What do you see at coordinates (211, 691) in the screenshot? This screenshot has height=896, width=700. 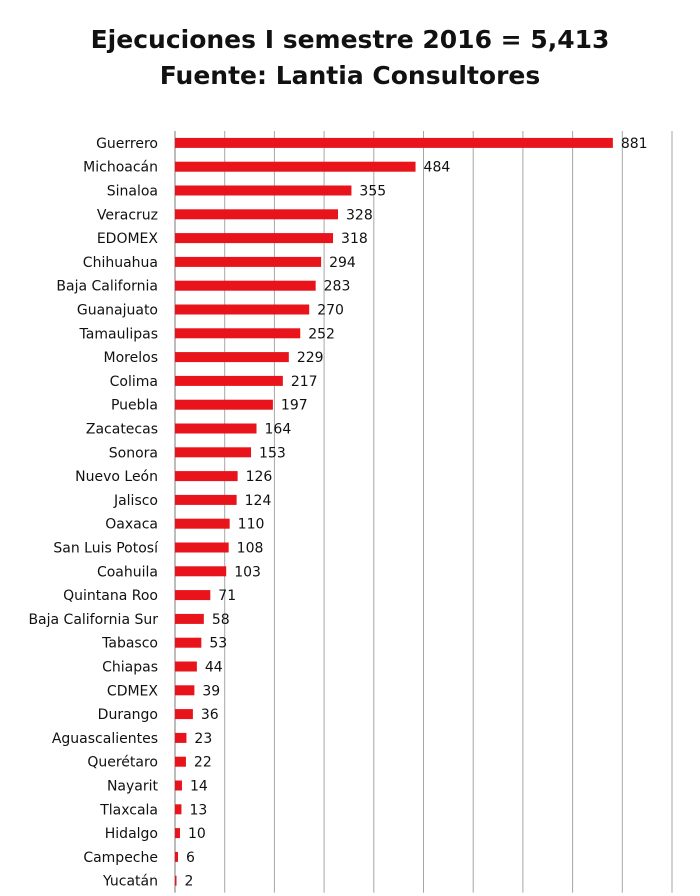 I see `data-label: 39` at bounding box center [211, 691].